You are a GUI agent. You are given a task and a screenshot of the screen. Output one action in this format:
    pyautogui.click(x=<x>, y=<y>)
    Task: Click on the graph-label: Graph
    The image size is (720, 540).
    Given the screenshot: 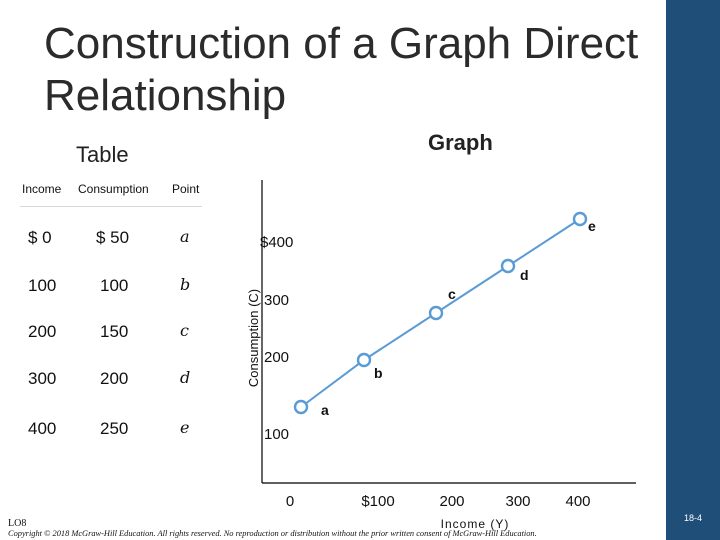 What is the action you would take?
    pyautogui.click(x=460, y=142)
    